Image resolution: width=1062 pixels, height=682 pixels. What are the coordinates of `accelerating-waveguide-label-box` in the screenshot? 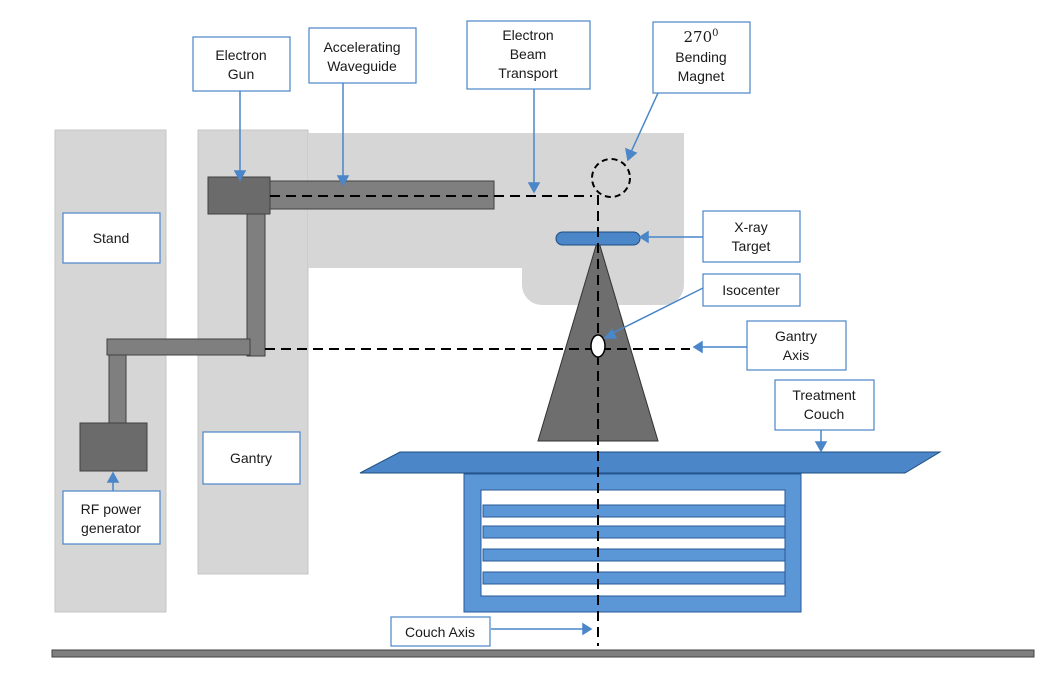 It's located at (362, 55).